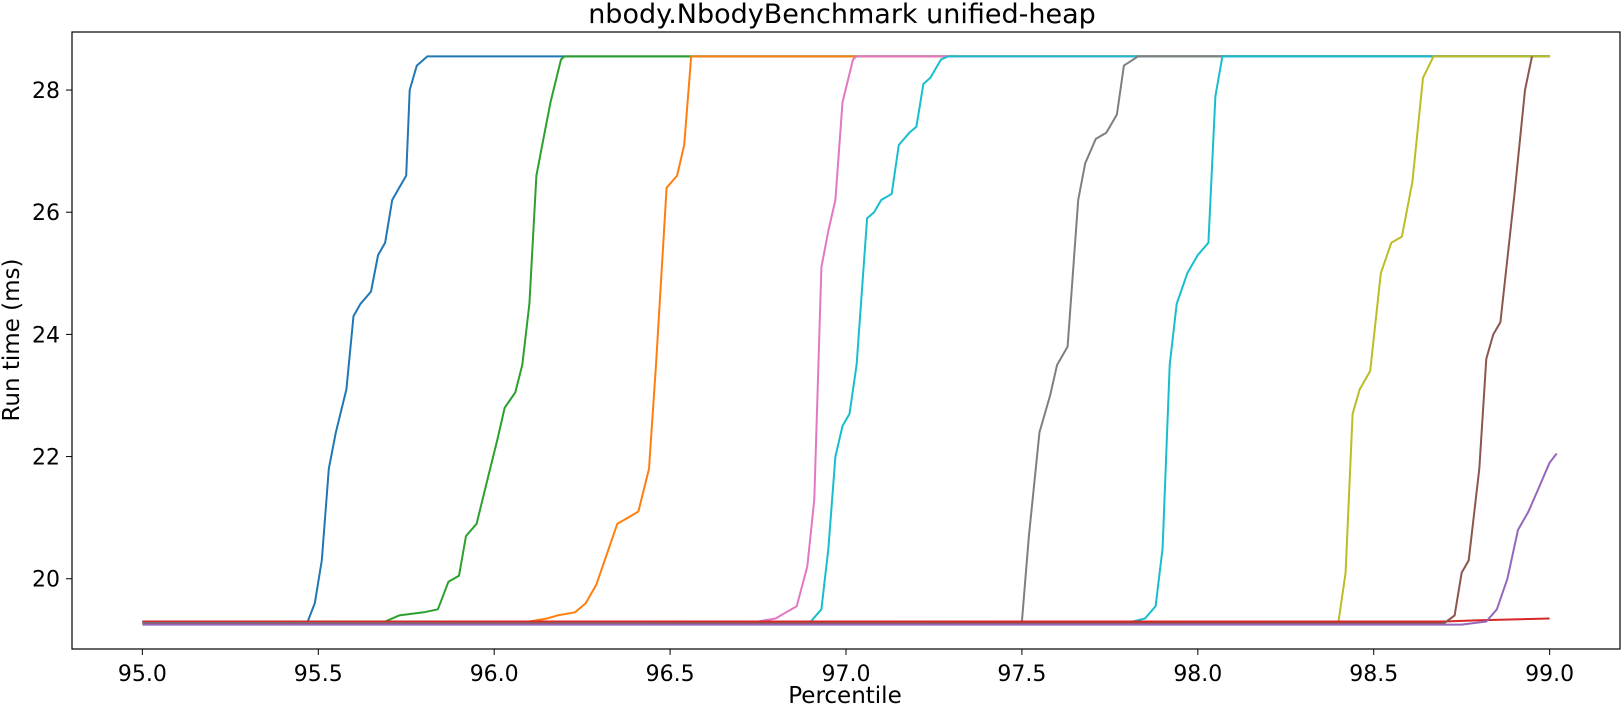 The width and height of the screenshot is (1624, 710). What do you see at coordinates (46, 335) in the screenshot?
I see `y-tick-label: 24` at bounding box center [46, 335].